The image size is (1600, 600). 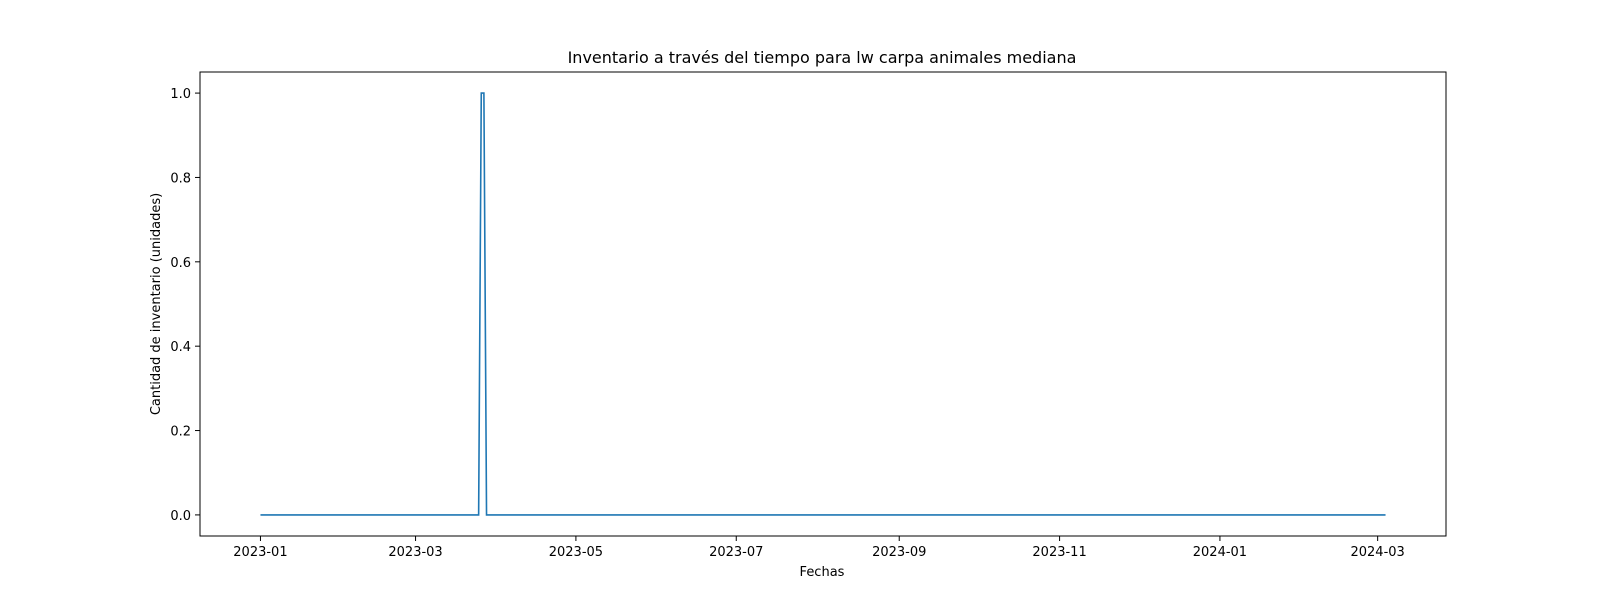 I want to click on x-tick-label: 2023-01, so click(x=260, y=552).